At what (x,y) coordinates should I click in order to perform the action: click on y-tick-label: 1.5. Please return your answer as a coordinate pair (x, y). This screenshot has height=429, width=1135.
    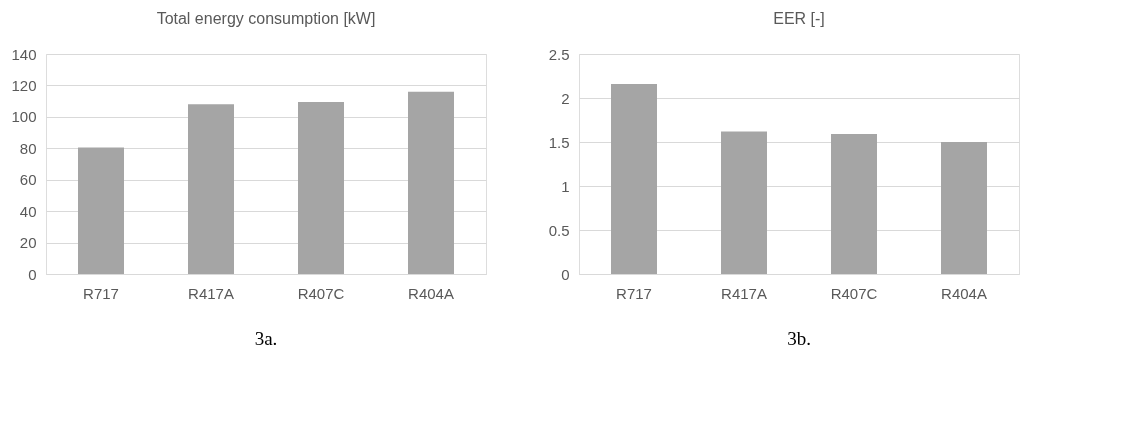
    Looking at the image, I should click on (559, 142).